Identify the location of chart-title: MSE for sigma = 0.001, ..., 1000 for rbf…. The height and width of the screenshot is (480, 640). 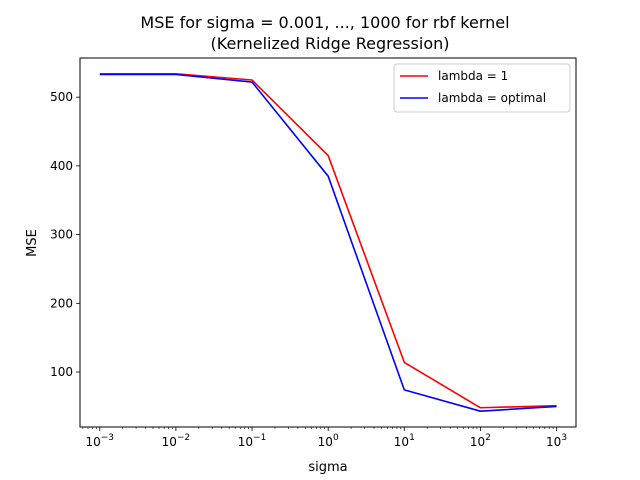
(324, 22).